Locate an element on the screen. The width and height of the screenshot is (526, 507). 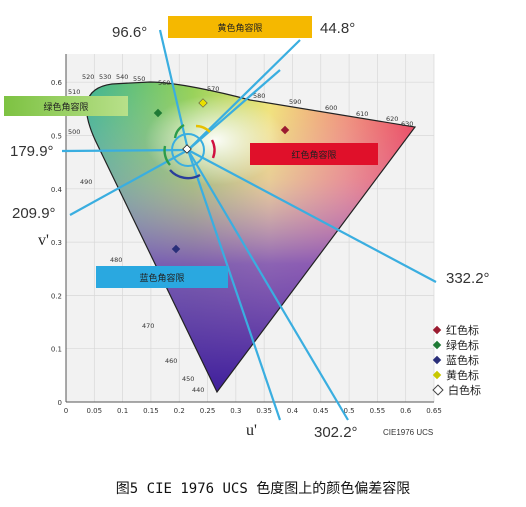
wl-600: 600 is located at coordinates (331, 108).